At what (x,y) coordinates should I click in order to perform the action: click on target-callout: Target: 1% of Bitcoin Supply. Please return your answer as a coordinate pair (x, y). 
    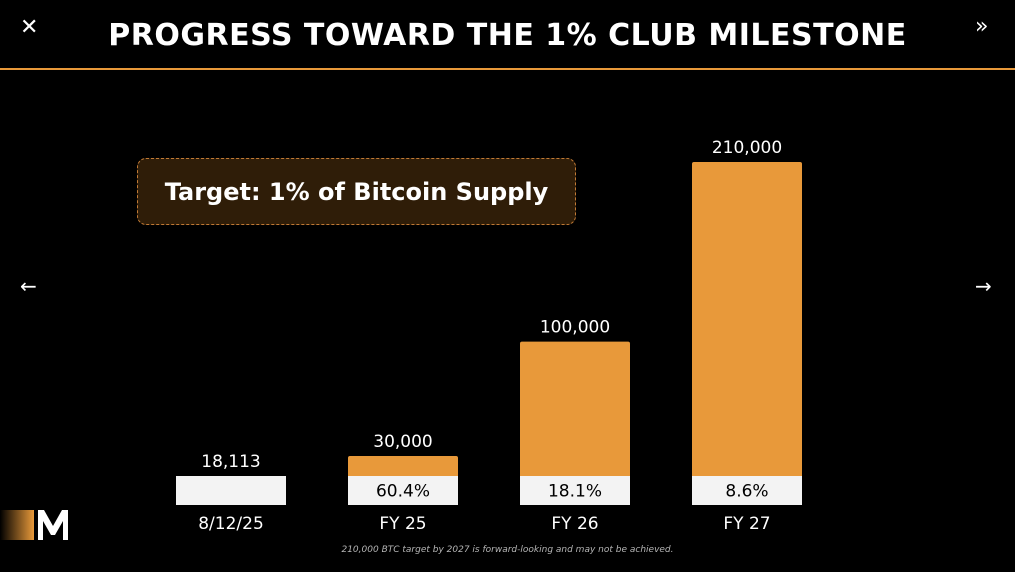
    Looking at the image, I should click on (356, 191).